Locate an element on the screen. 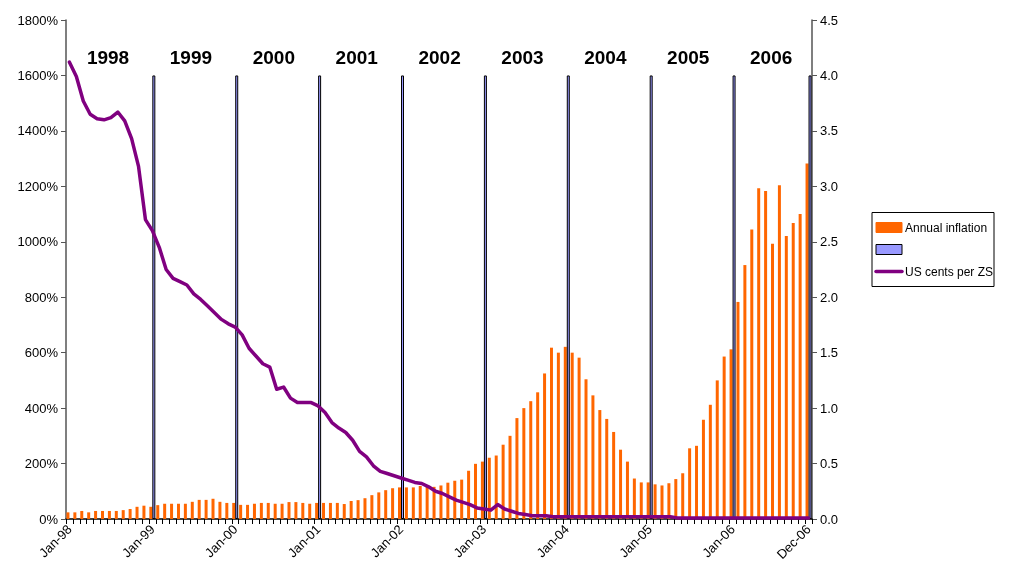 The image size is (1016, 577). y2-tick-label: 0.0 is located at coordinates (829, 519).